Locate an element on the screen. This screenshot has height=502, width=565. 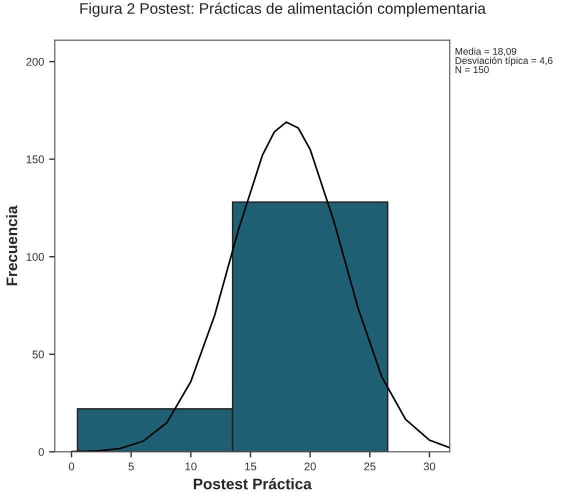
x-tick-label: 5 is located at coordinates (131, 466).